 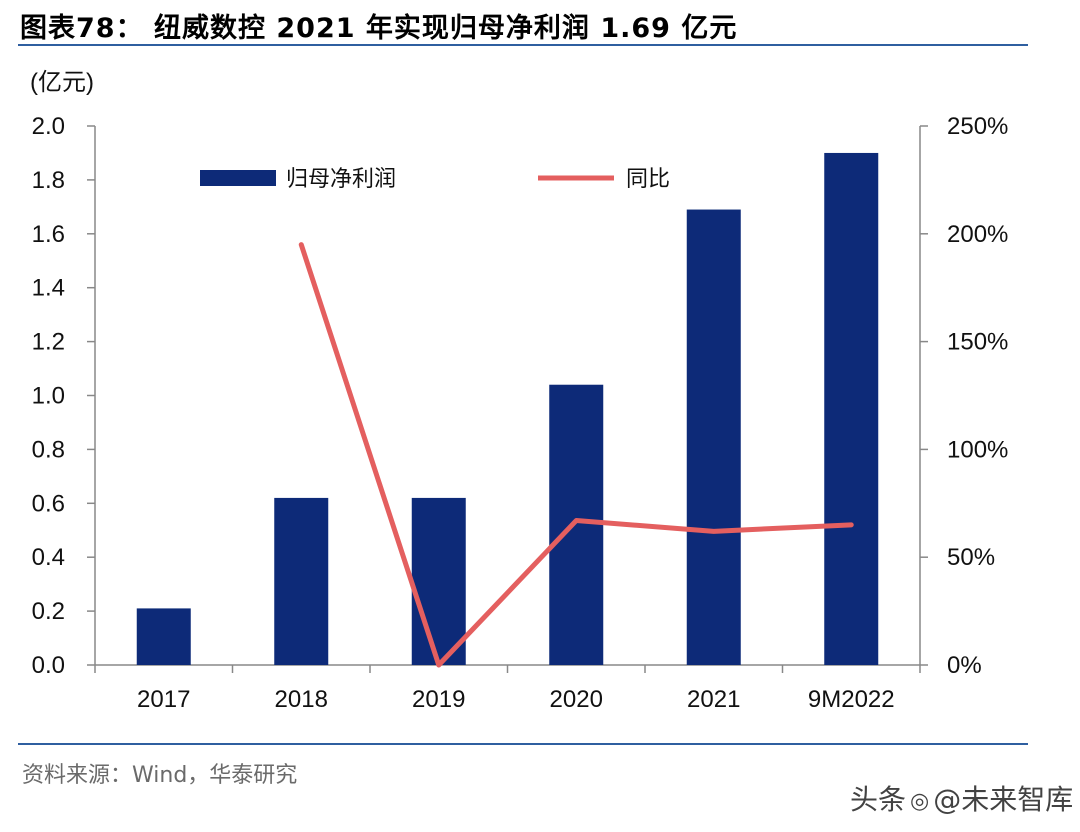 What do you see at coordinates (379, 28) in the screenshot?
I see `chart-title: 图表78： 纽威数控 2021 年实现归母净利润 1.69 亿元` at bounding box center [379, 28].